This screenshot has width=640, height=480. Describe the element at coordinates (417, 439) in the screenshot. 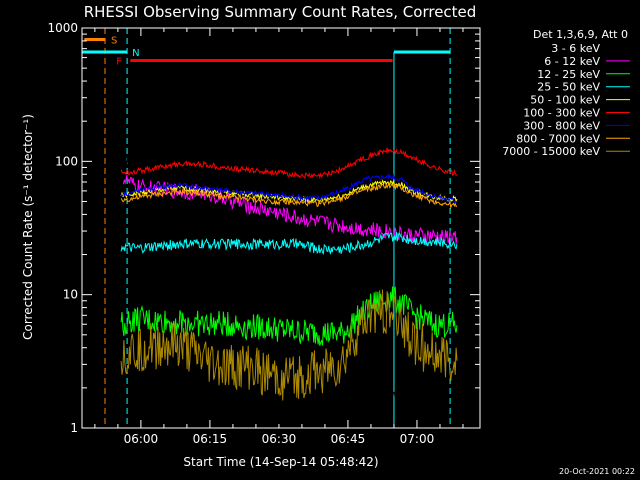

I see `x-tick-label: 07:00` at that location.